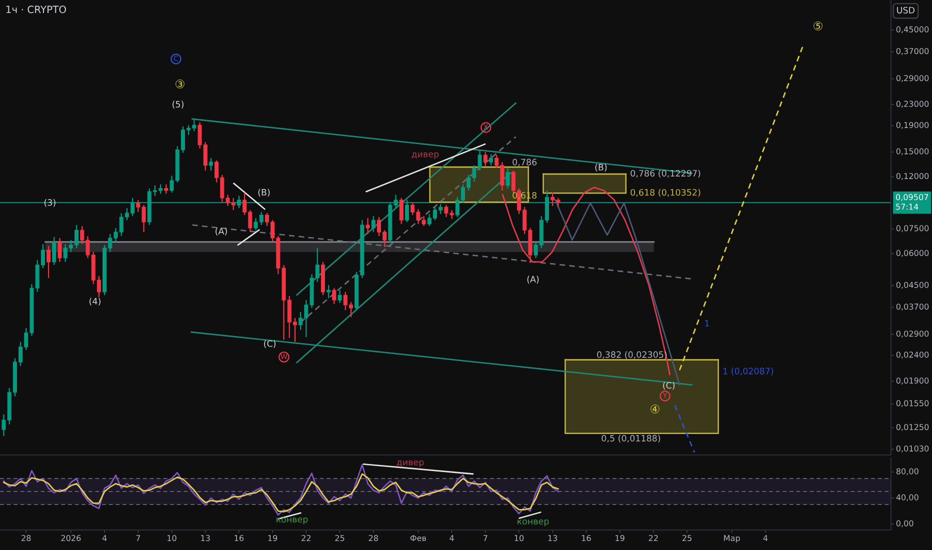  Describe the element at coordinates (732, 539) in the screenshot. I see `x-tick-label: Мар` at that location.